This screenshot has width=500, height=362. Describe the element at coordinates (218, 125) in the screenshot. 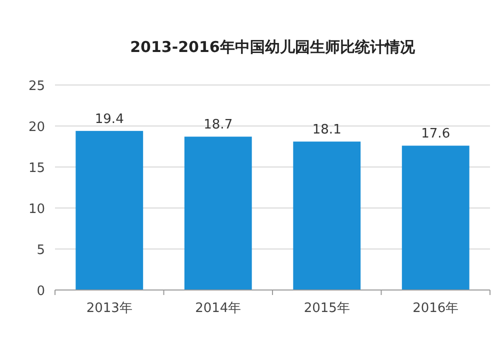

I see `data-label: 18.7` at that location.